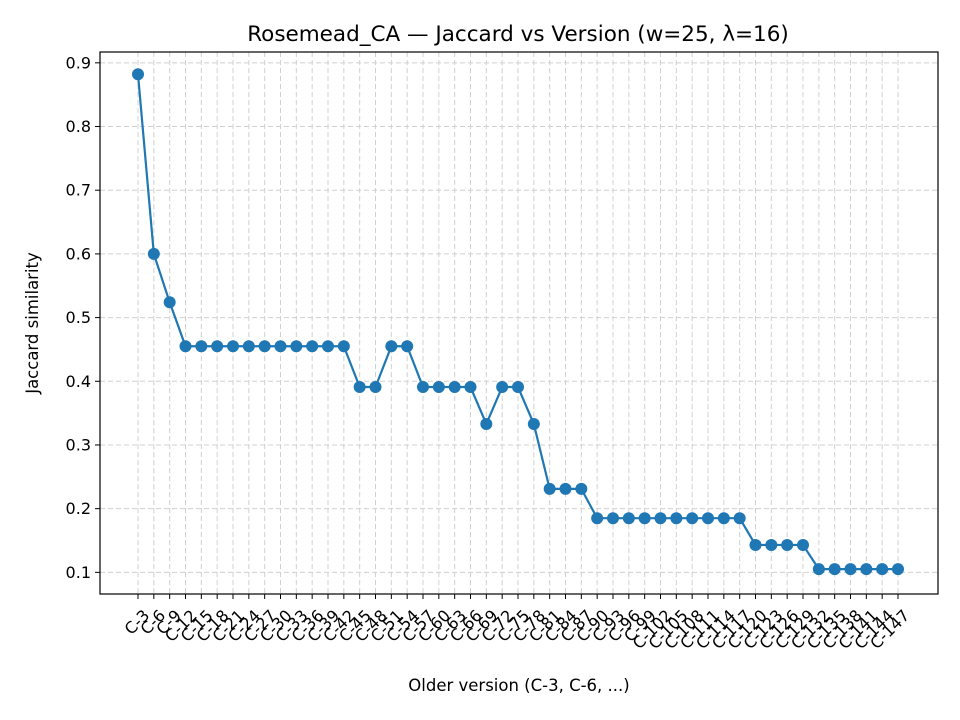 The height and width of the screenshot is (720, 960). What do you see at coordinates (78, 62) in the screenshot?
I see `y-tick-label: 0.9` at bounding box center [78, 62].